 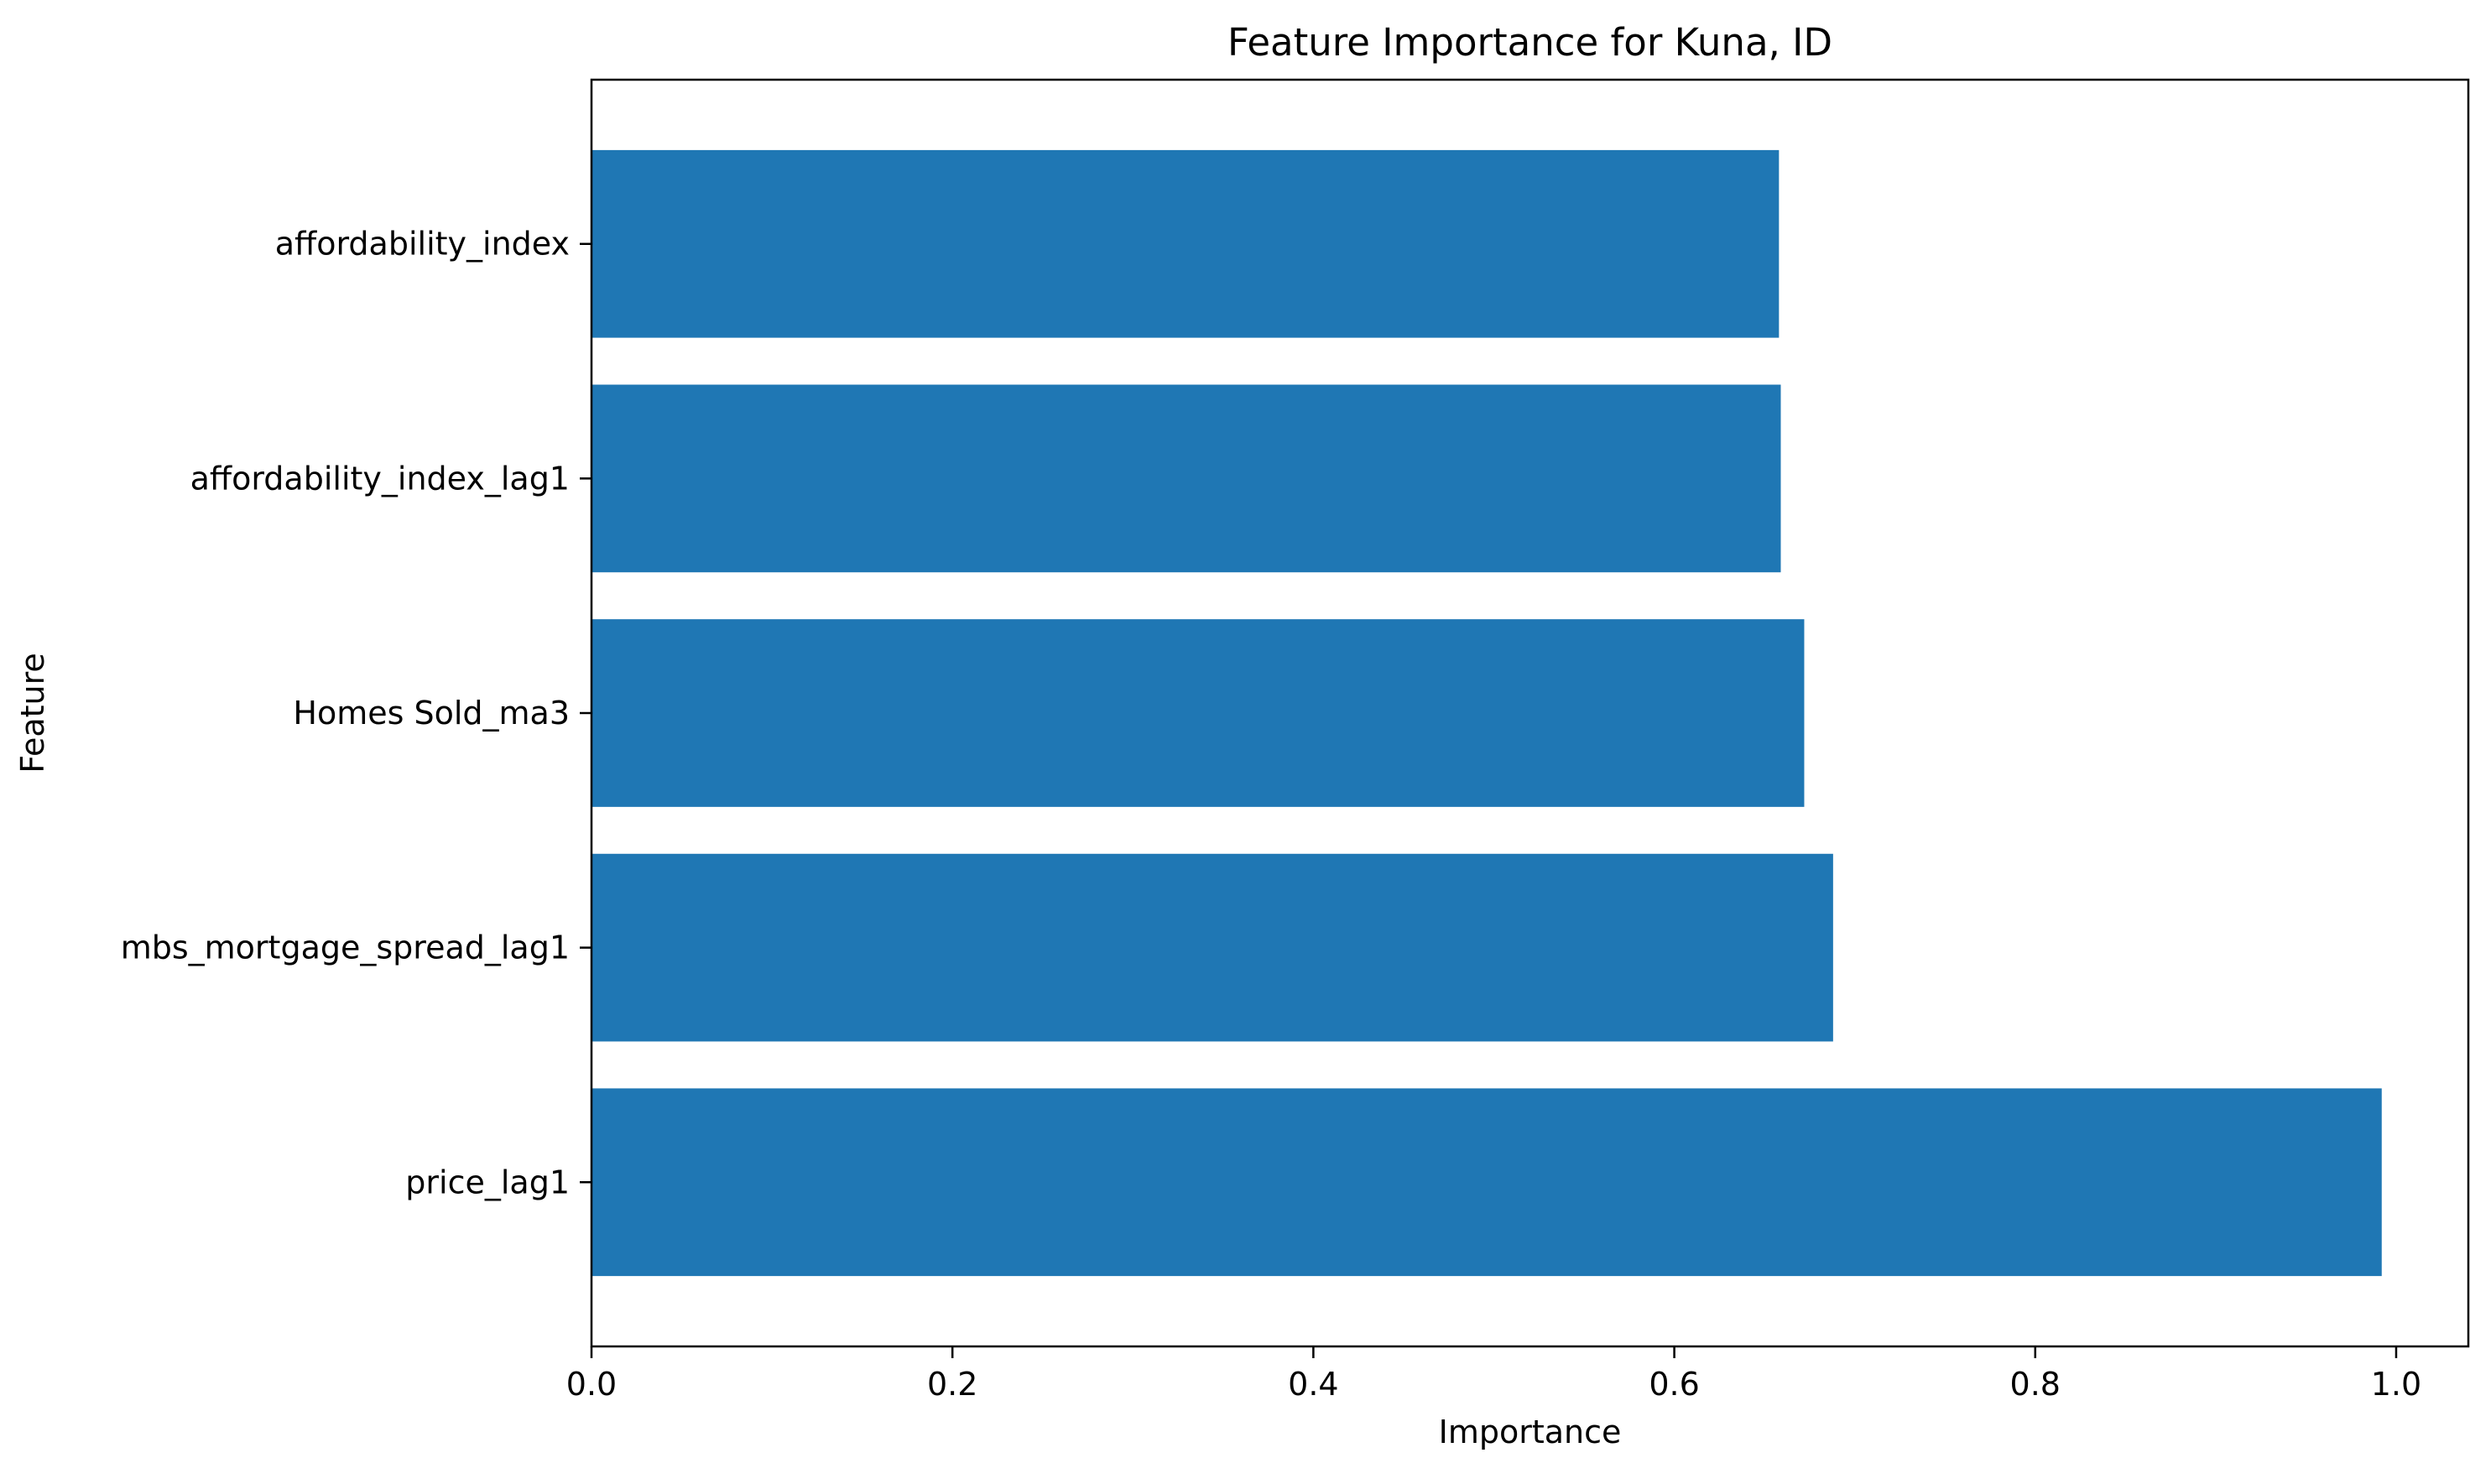 I want to click on x-tick-label: 1.0, so click(x=2396, y=1384).